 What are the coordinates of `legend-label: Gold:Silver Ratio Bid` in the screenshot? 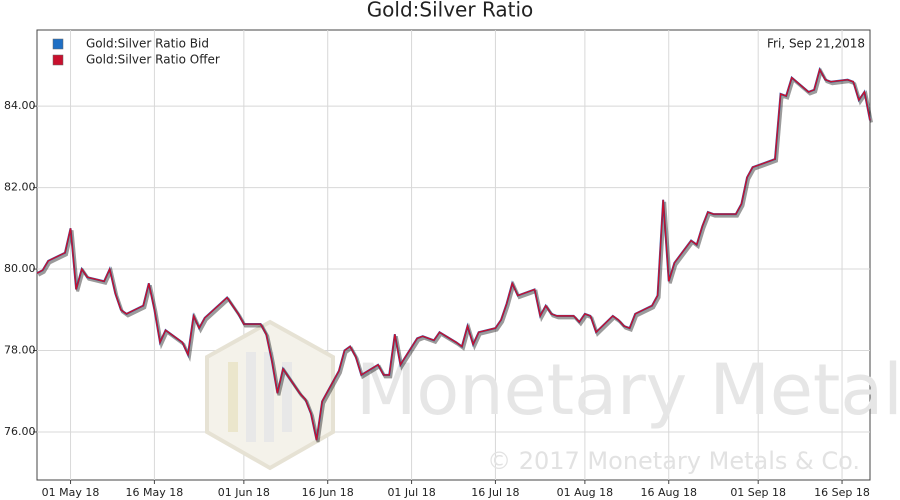 It's located at (147, 44).